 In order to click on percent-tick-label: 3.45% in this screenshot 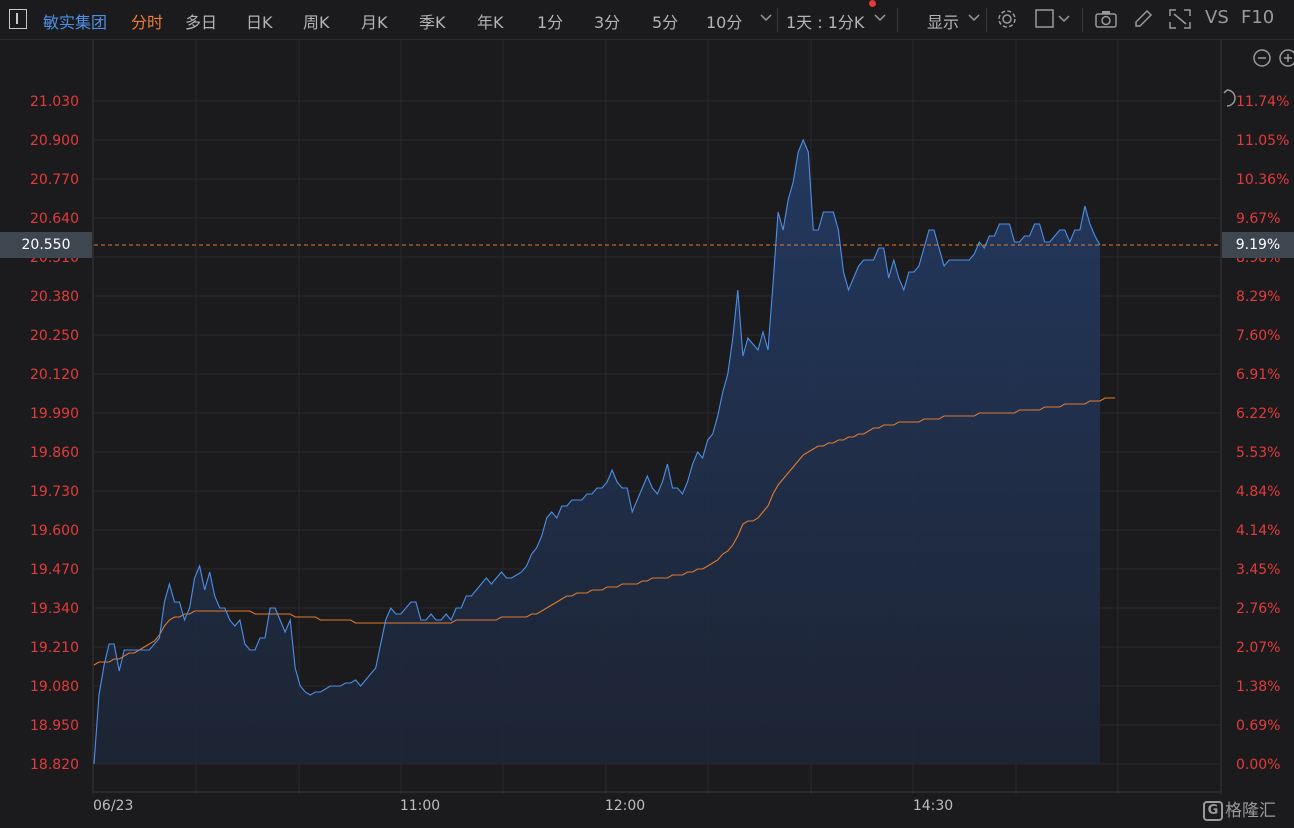, I will do `click(1258, 570)`.